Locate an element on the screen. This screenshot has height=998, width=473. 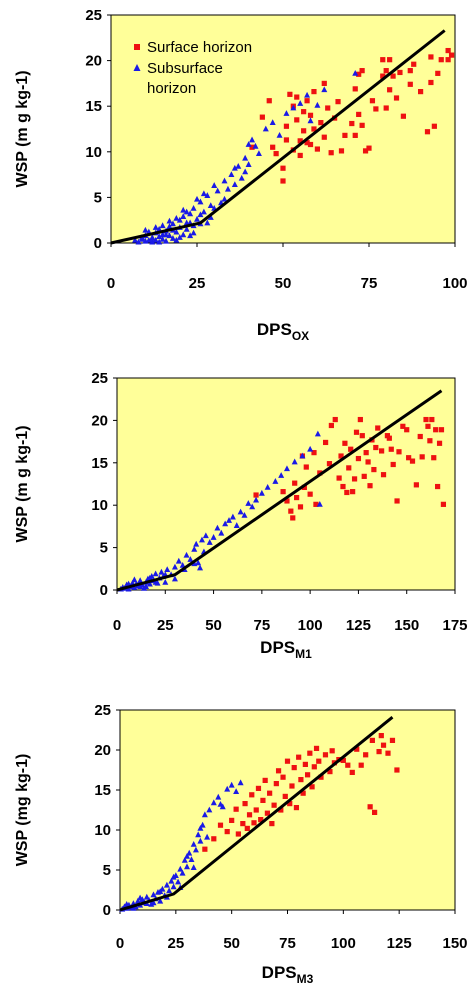
y-axis-label: WSP (m g kg-1) is located at coordinates (22, 128).